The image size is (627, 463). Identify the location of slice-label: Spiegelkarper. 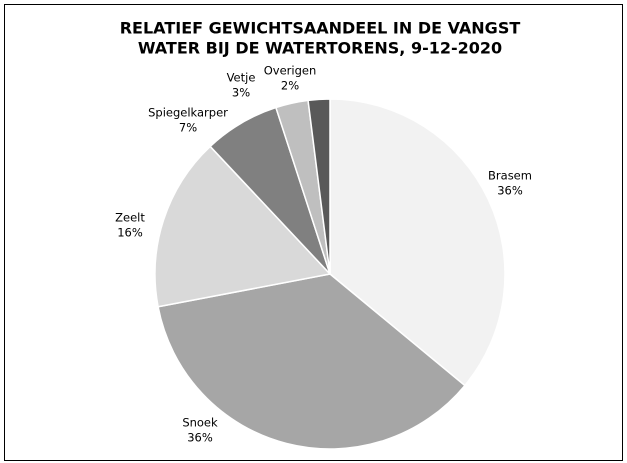
(188, 113).